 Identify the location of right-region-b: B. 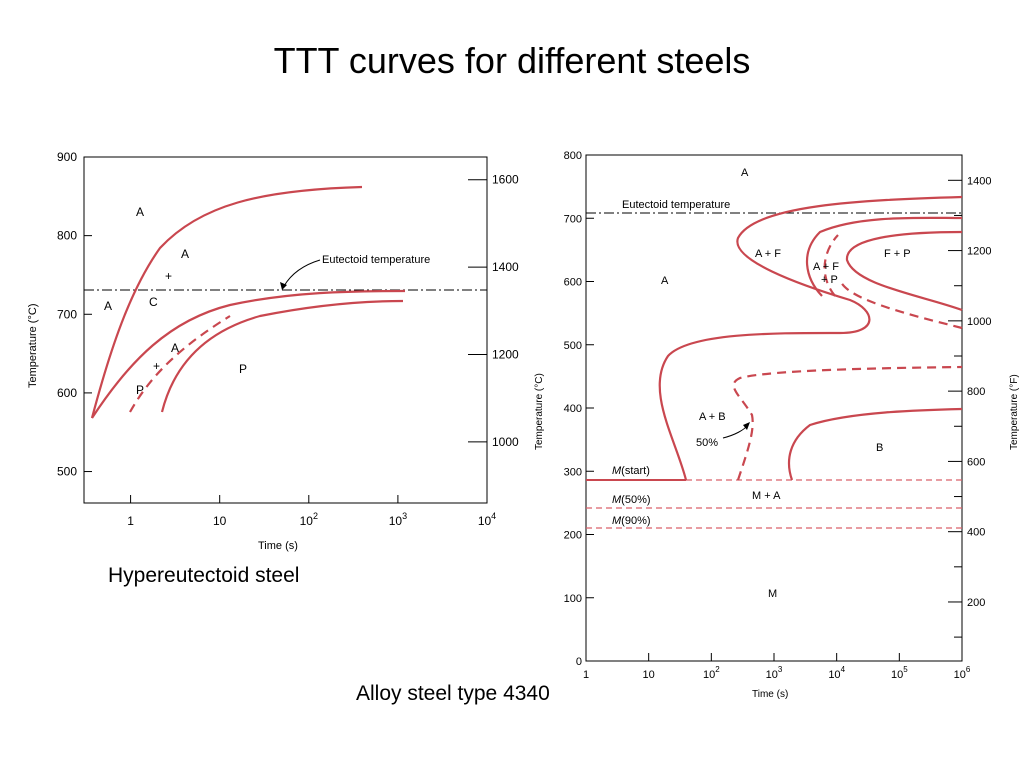
(879, 448).